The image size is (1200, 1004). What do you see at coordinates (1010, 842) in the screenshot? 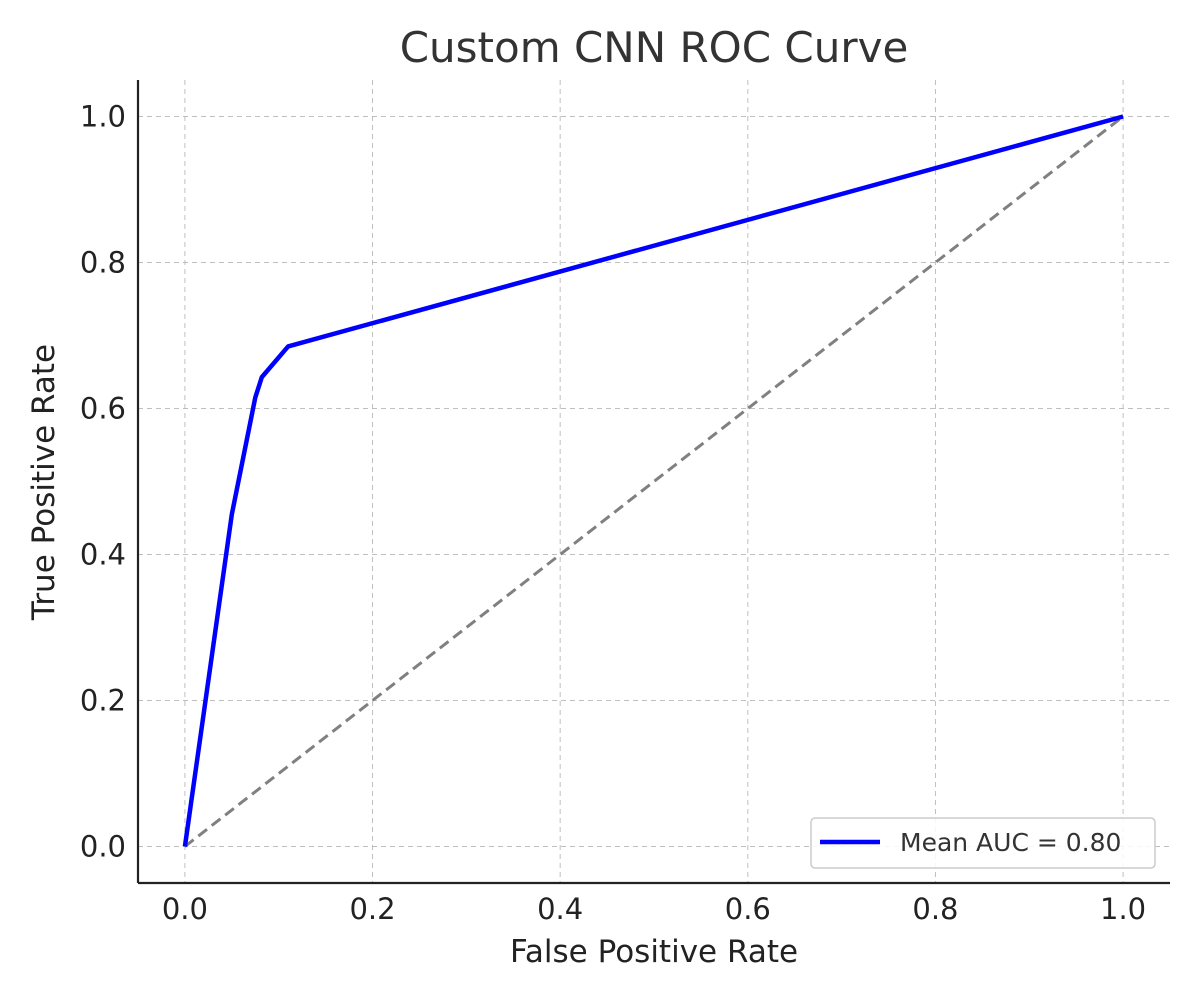
I see `legend-label-mean-auc: Mean AUC = 0.80` at bounding box center [1010, 842].